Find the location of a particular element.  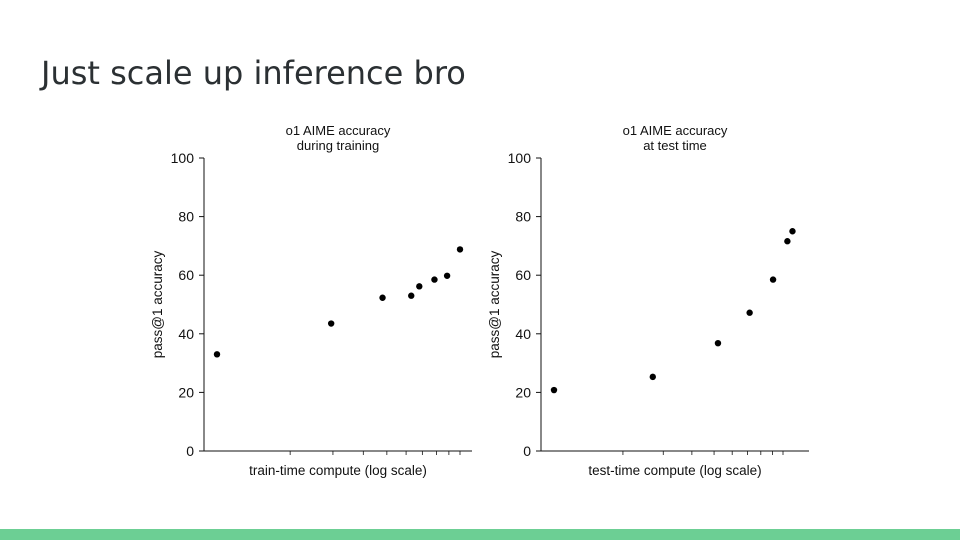

x-axis-label: train-time compute (log scale) is located at coordinates (338, 470).